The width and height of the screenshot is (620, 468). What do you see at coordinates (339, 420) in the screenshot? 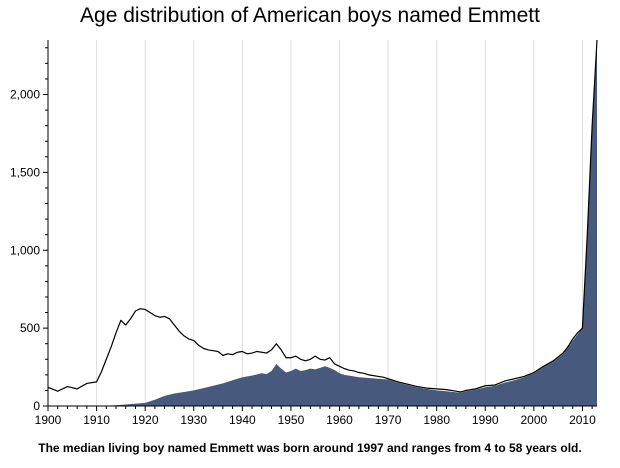
I see `x-tick-label-1960: 1960` at bounding box center [339, 420].